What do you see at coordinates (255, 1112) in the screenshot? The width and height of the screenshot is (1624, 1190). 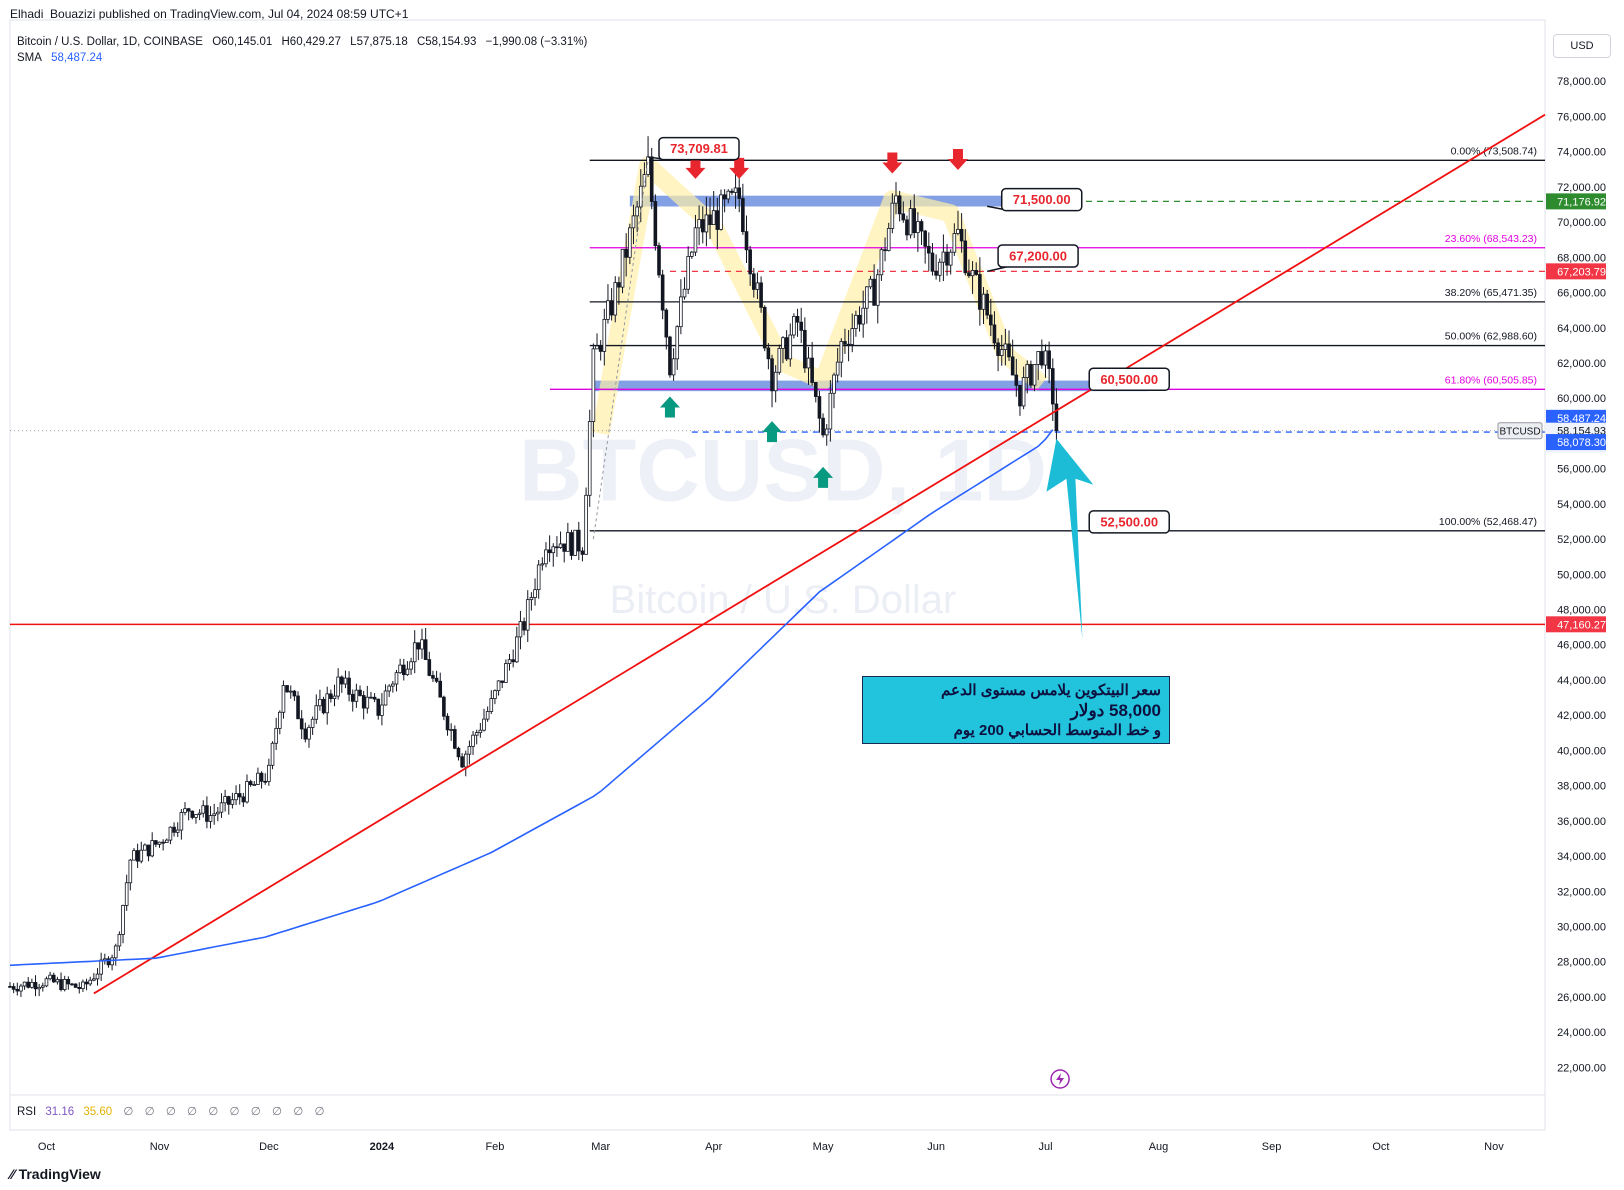 I see `rsi-null-7: ∅` at bounding box center [255, 1112].